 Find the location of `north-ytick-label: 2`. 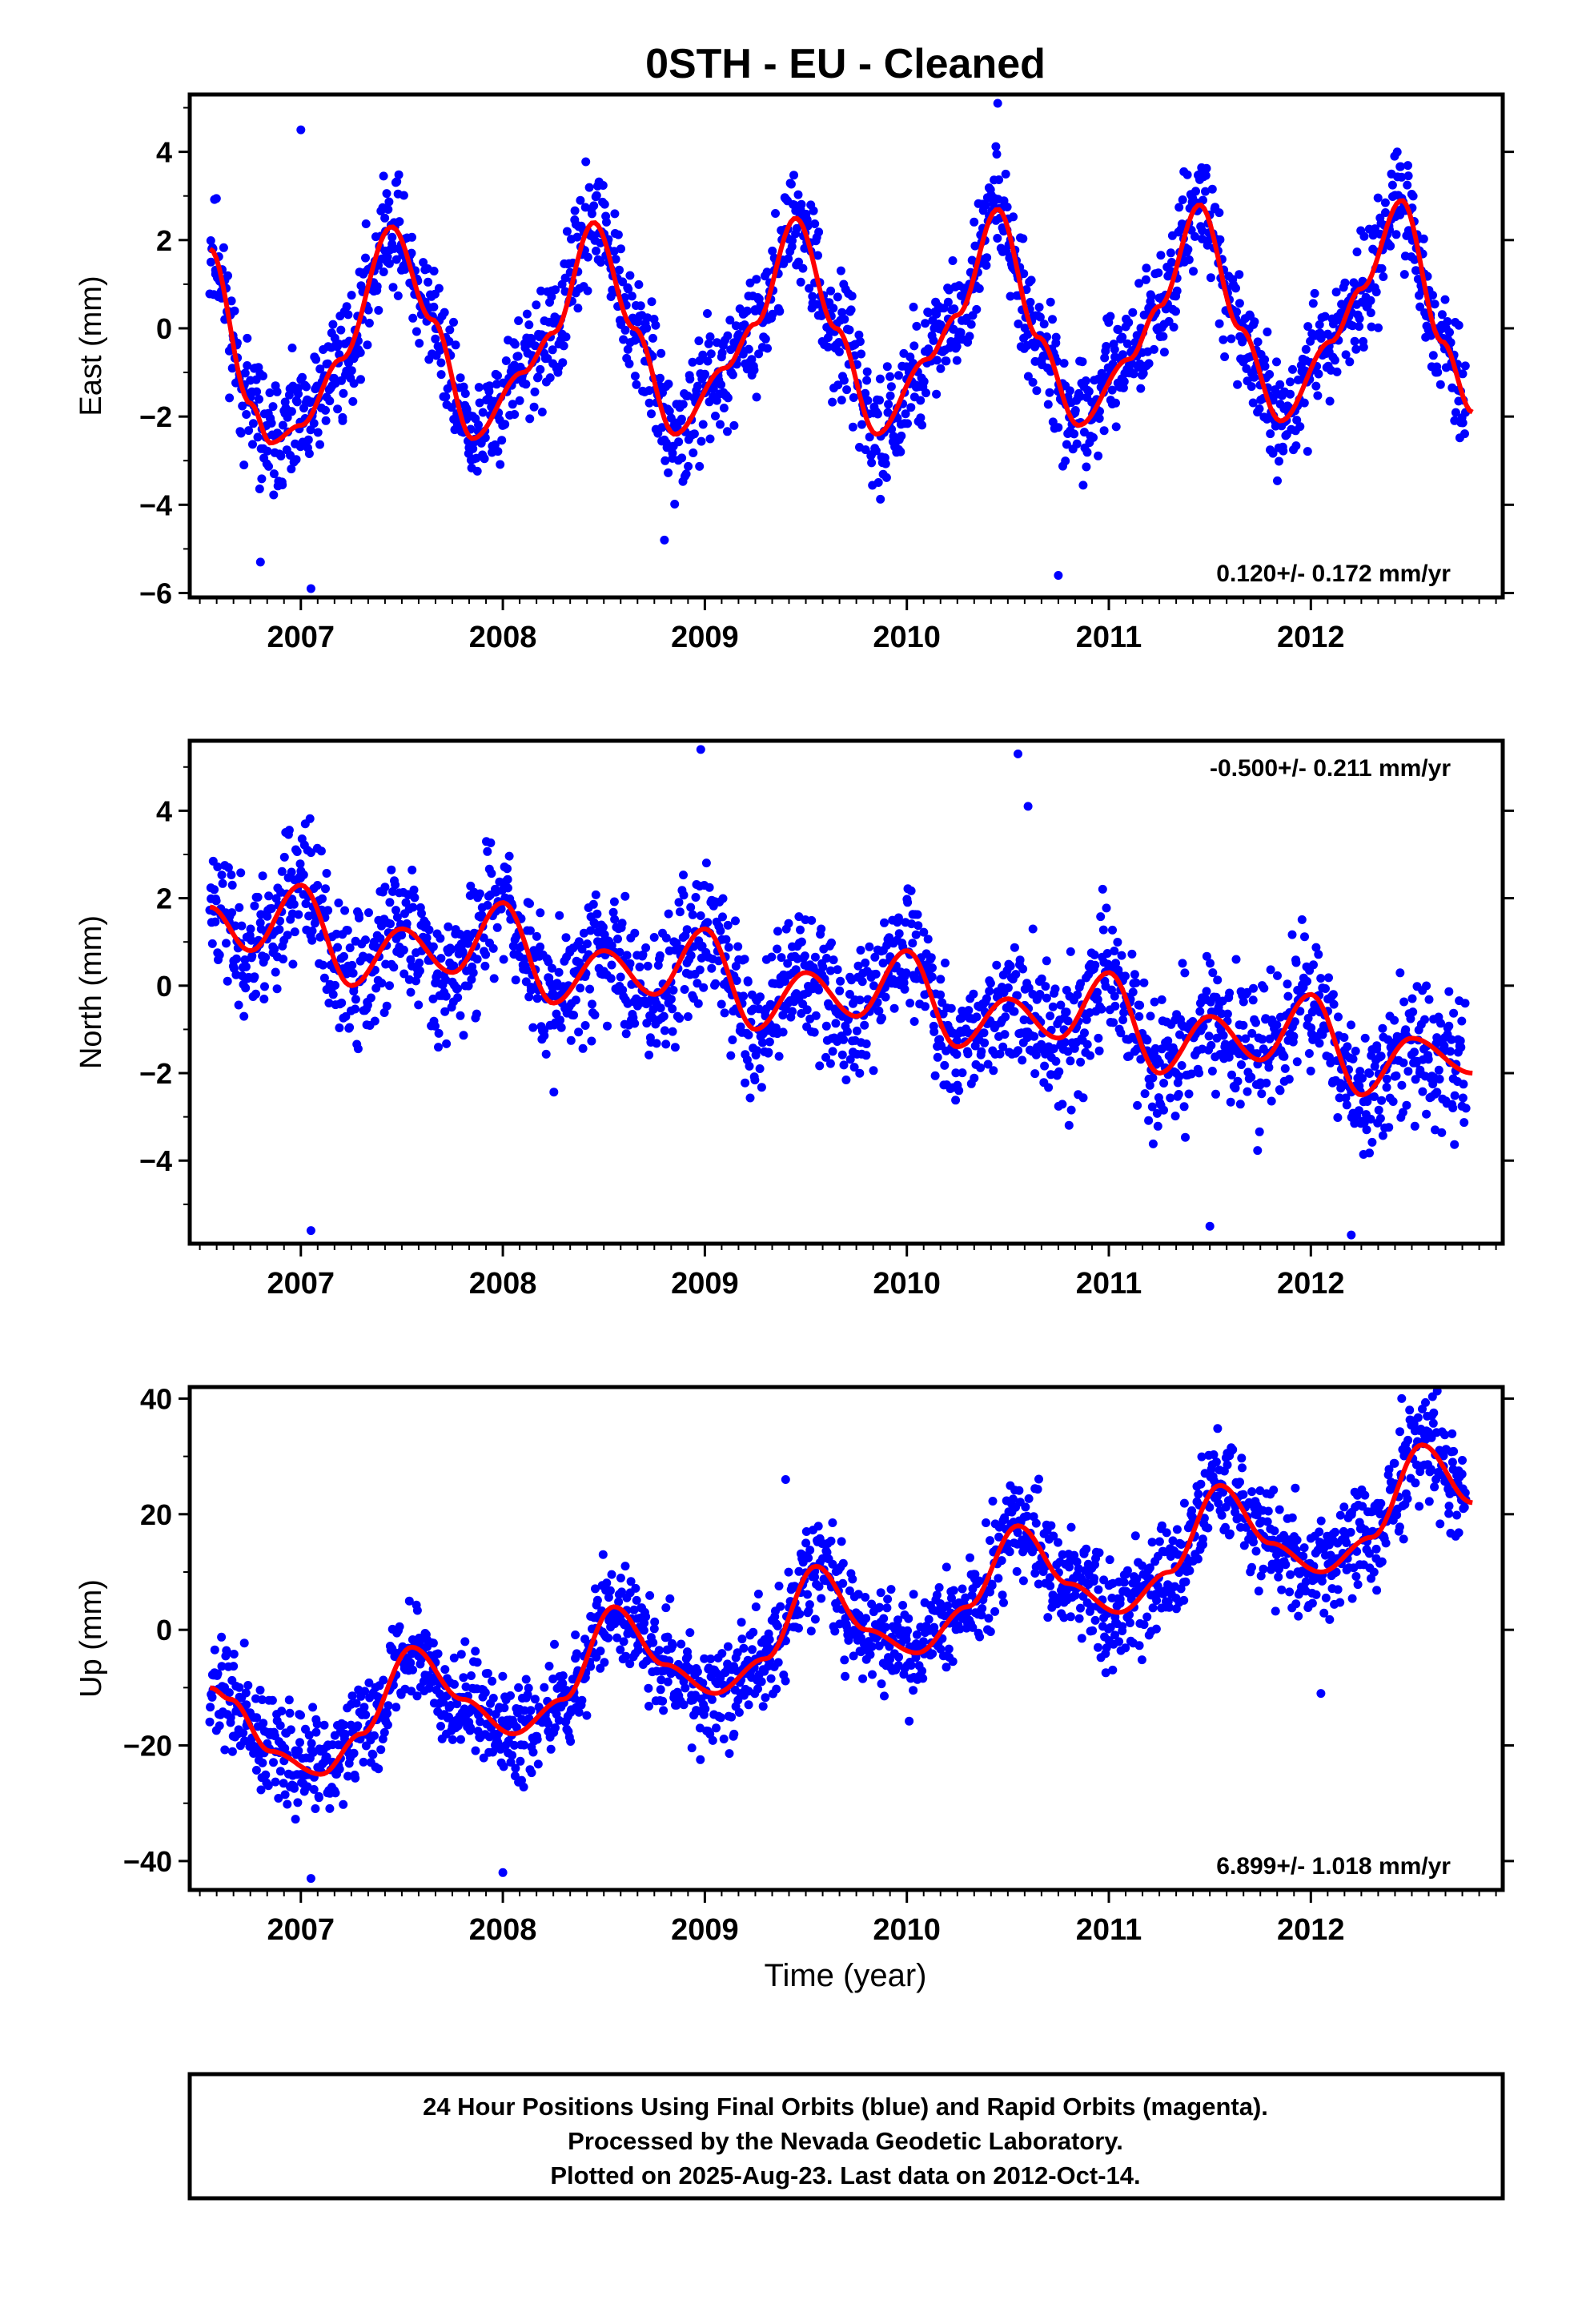

north-ytick-label: 2 is located at coordinates (164, 899).